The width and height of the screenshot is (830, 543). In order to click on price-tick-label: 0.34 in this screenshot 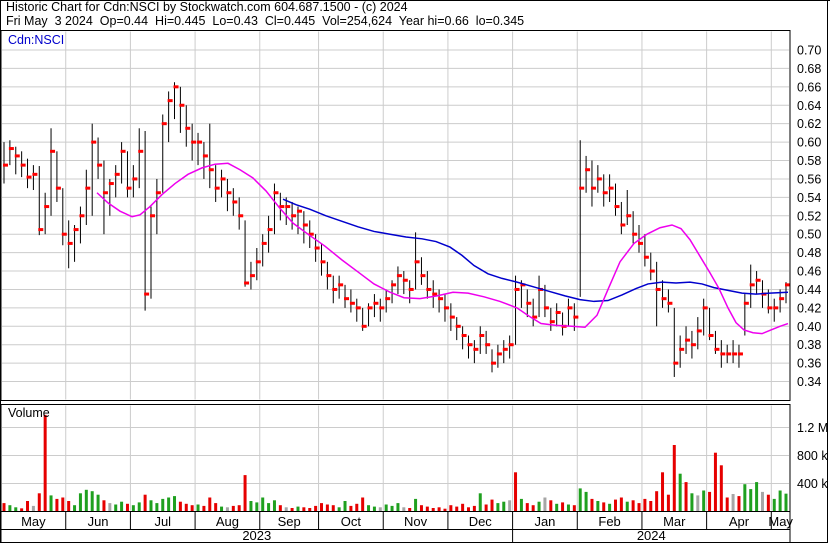, I will do `click(809, 382)`.